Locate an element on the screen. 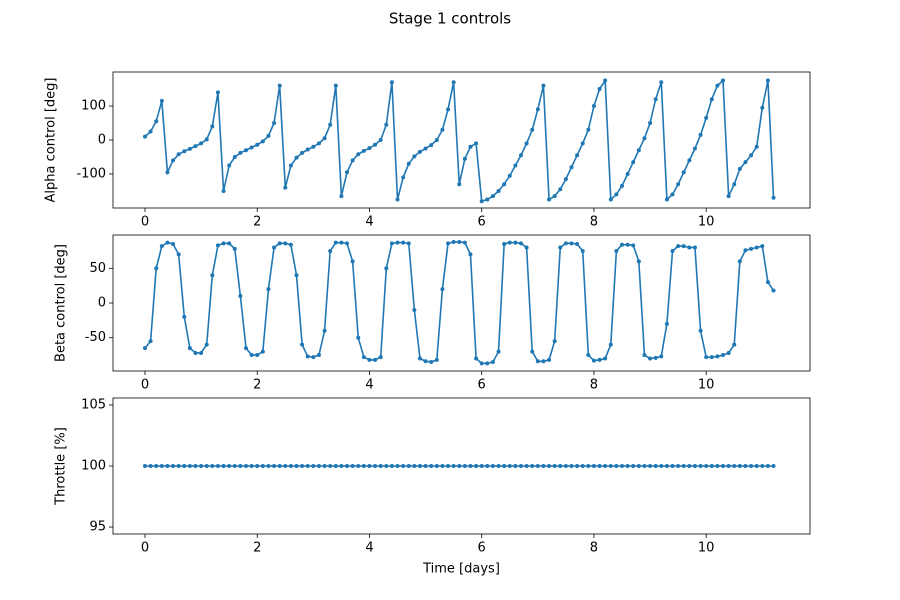 This screenshot has height=600, width=900. x-tick-label: 4 is located at coordinates (369, 385).